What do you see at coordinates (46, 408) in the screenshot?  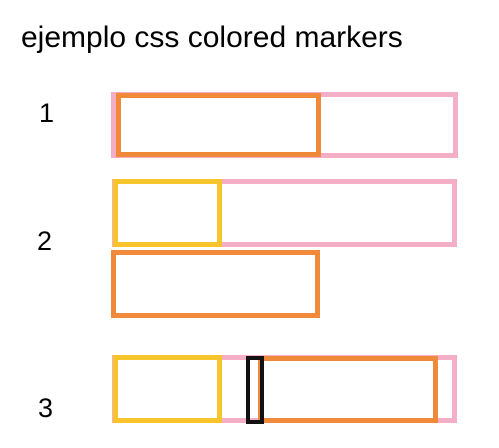 I see `row-3-label: 3` at bounding box center [46, 408].